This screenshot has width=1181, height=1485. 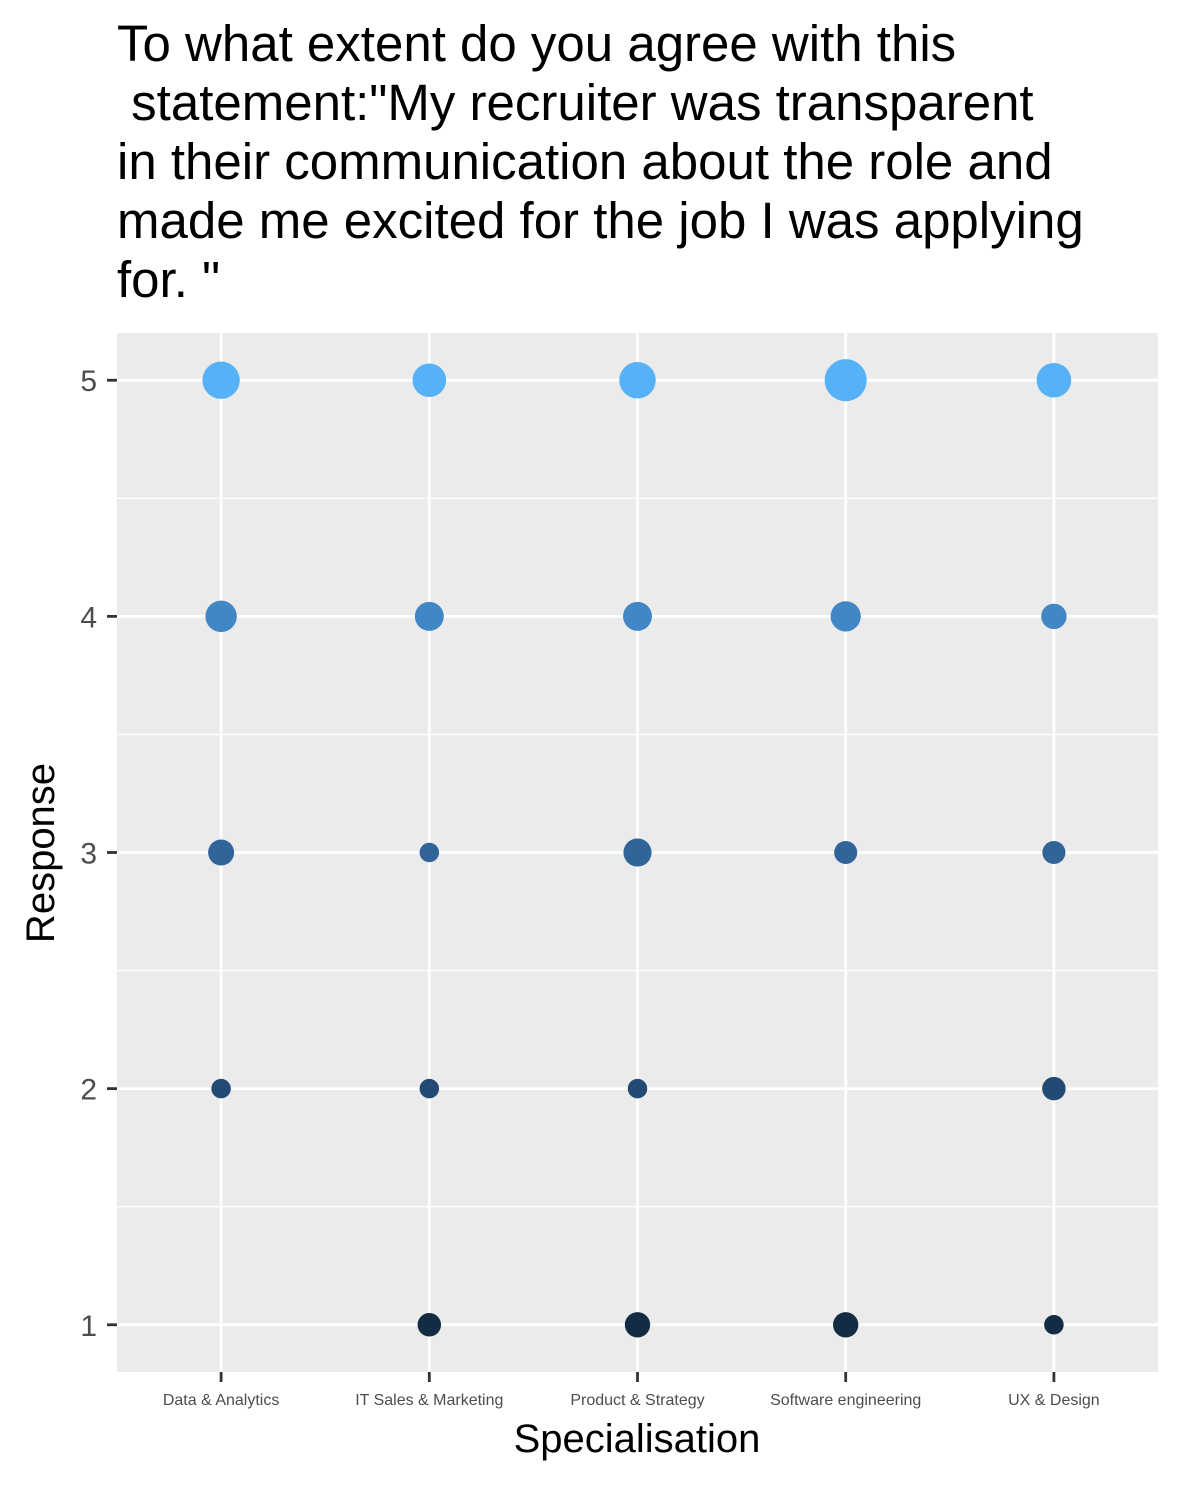 What do you see at coordinates (88, 854) in the screenshot?
I see `y-tick-label: 3` at bounding box center [88, 854].